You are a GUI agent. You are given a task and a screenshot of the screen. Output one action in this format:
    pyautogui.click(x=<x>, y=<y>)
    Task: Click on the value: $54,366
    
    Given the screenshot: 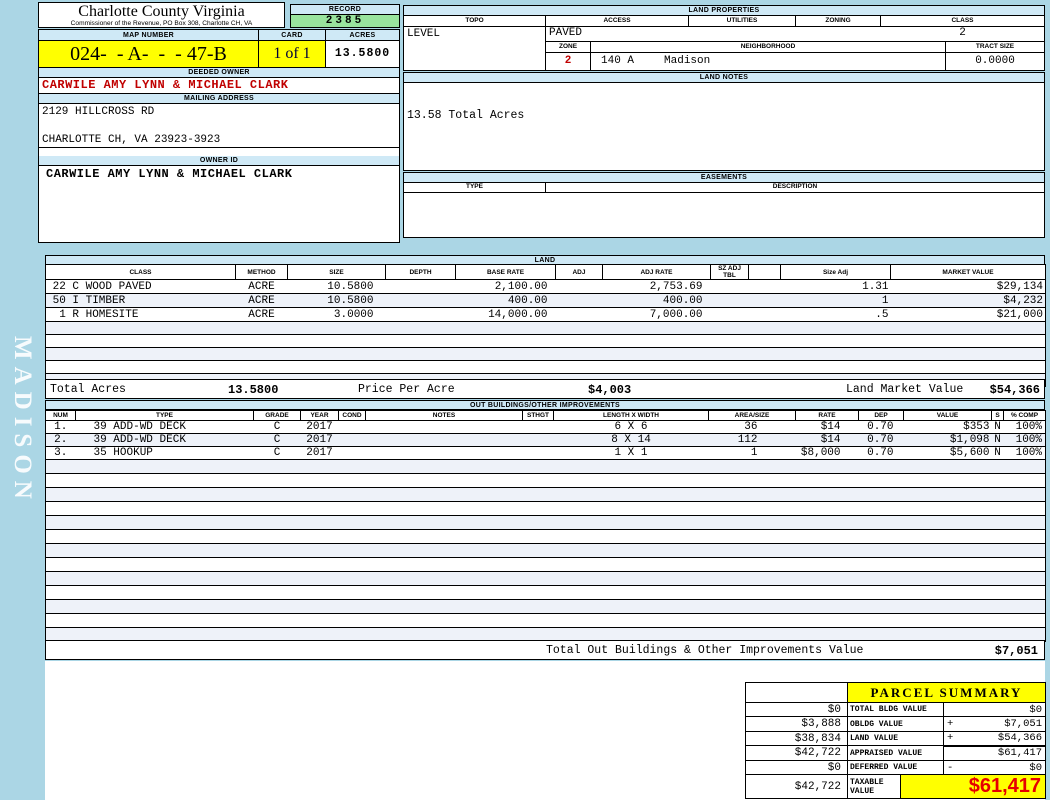 What is the action you would take?
    pyautogui.click(x=1019, y=738)
    